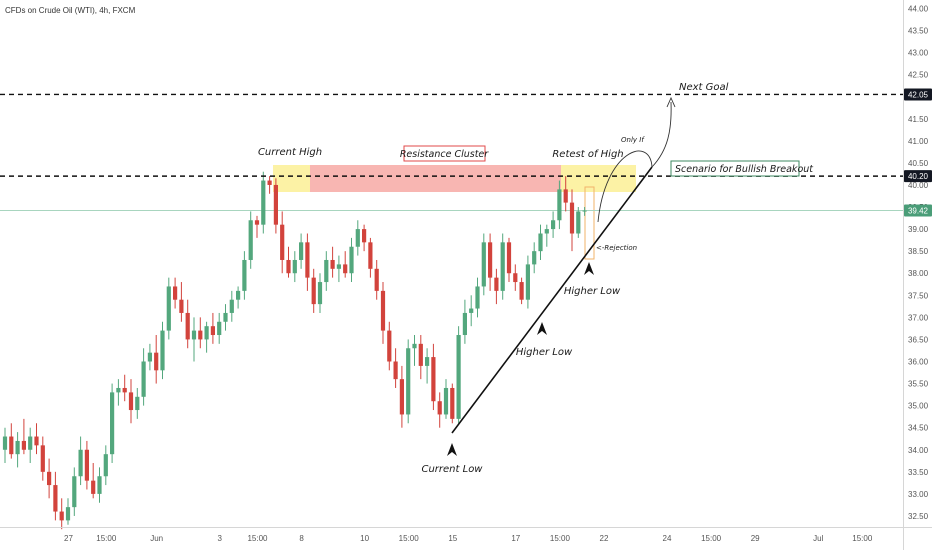  Describe the element at coordinates (452, 449) in the screenshot. I see `current-low-arrow-icon` at that location.